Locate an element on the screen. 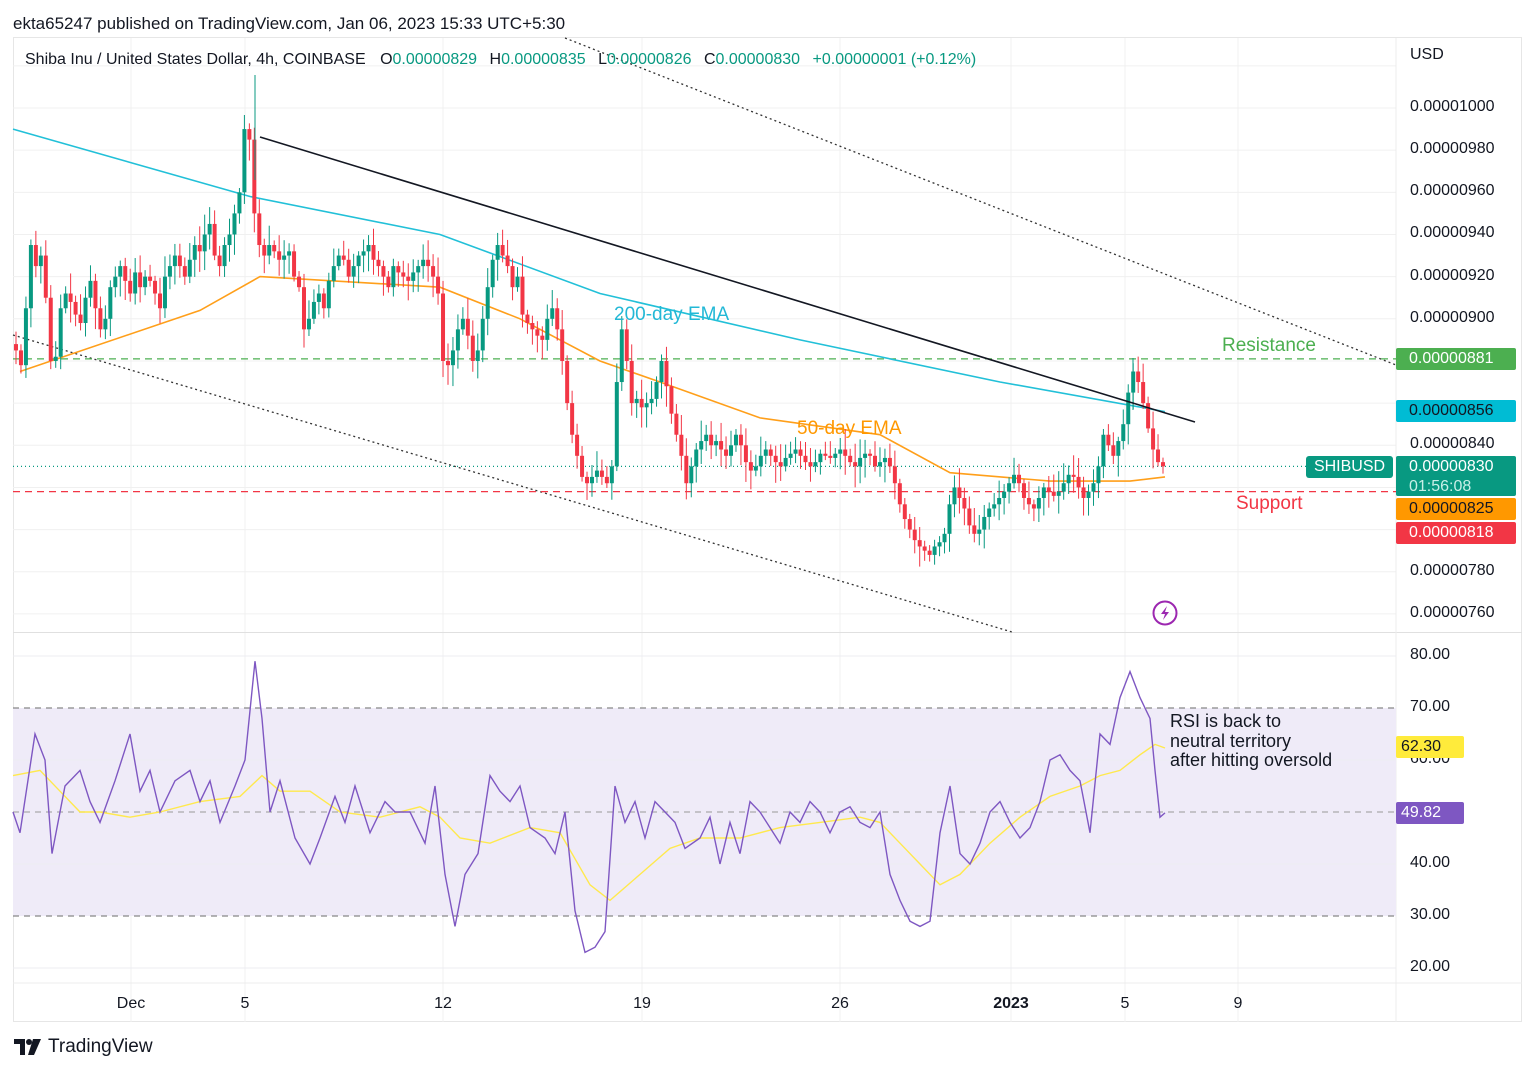  support-price-badge: 0.00000818 is located at coordinates (1456, 533).